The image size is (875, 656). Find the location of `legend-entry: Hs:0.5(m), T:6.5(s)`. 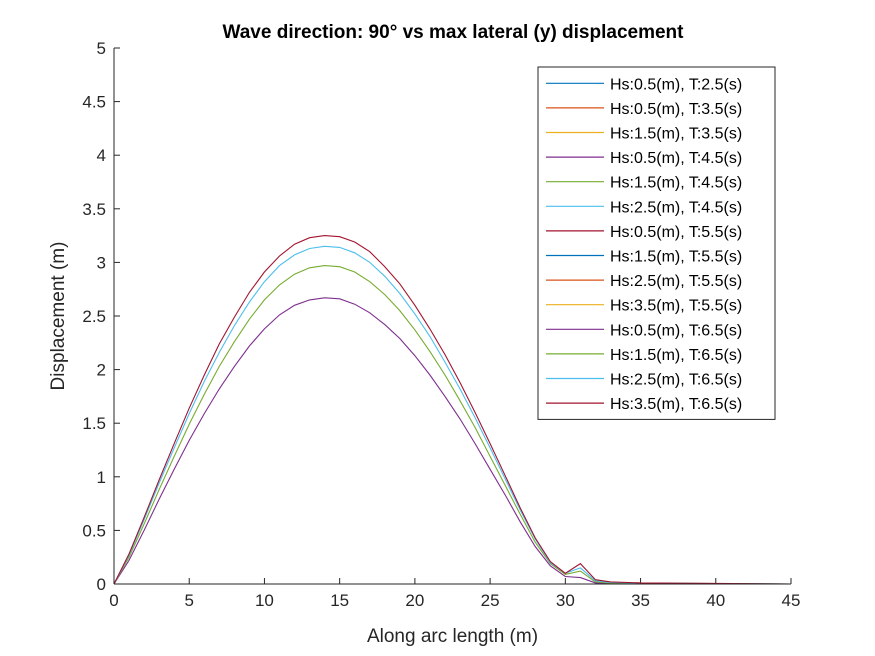

legend-entry: Hs:0.5(m), T:6.5(s) is located at coordinates (676, 330).